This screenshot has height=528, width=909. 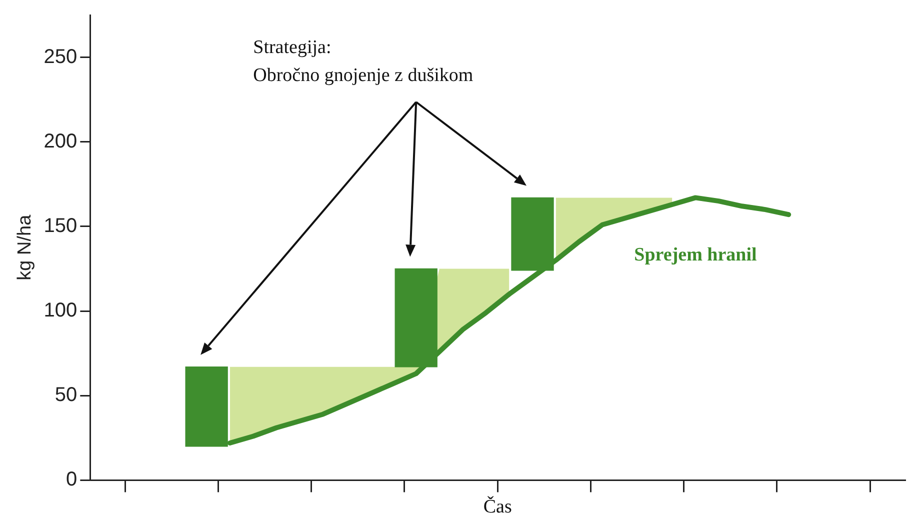 What do you see at coordinates (61, 225) in the screenshot?
I see `y-tick-label: 150` at bounding box center [61, 225].